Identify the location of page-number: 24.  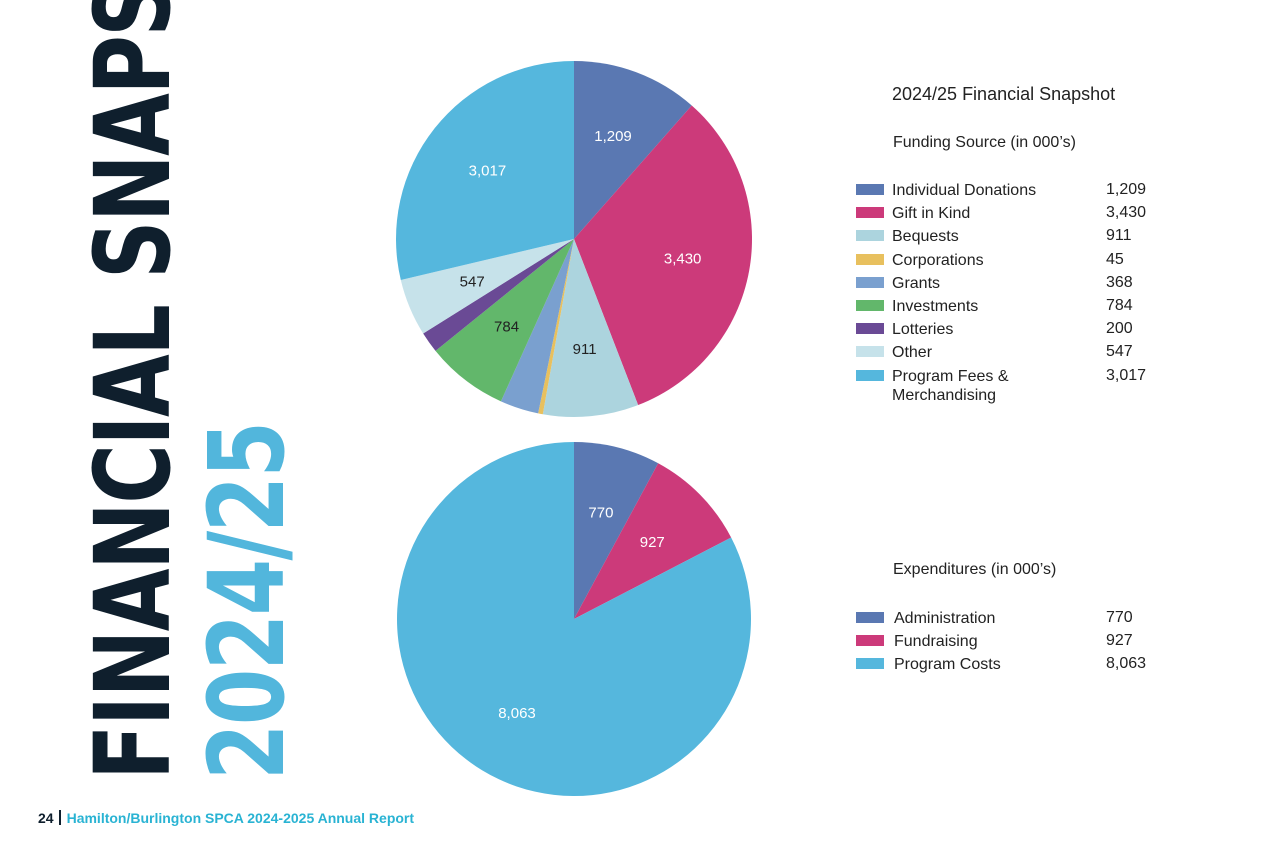
(46, 818).